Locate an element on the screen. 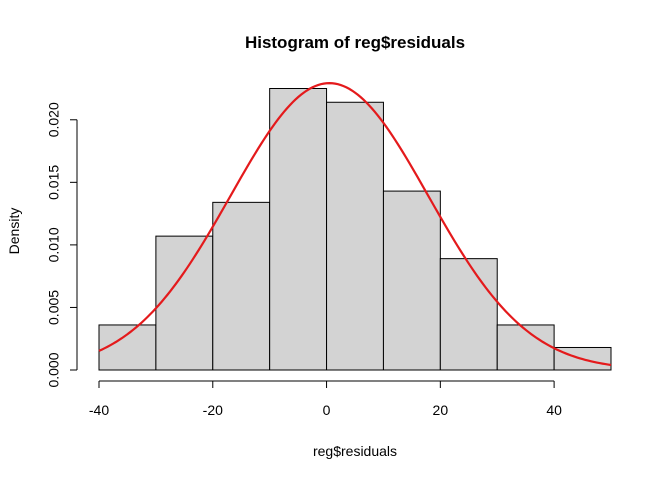 Image resolution: width=672 pixels, height=480 pixels. y-tick-label-1: 0.000 is located at coordinates (54, 369).